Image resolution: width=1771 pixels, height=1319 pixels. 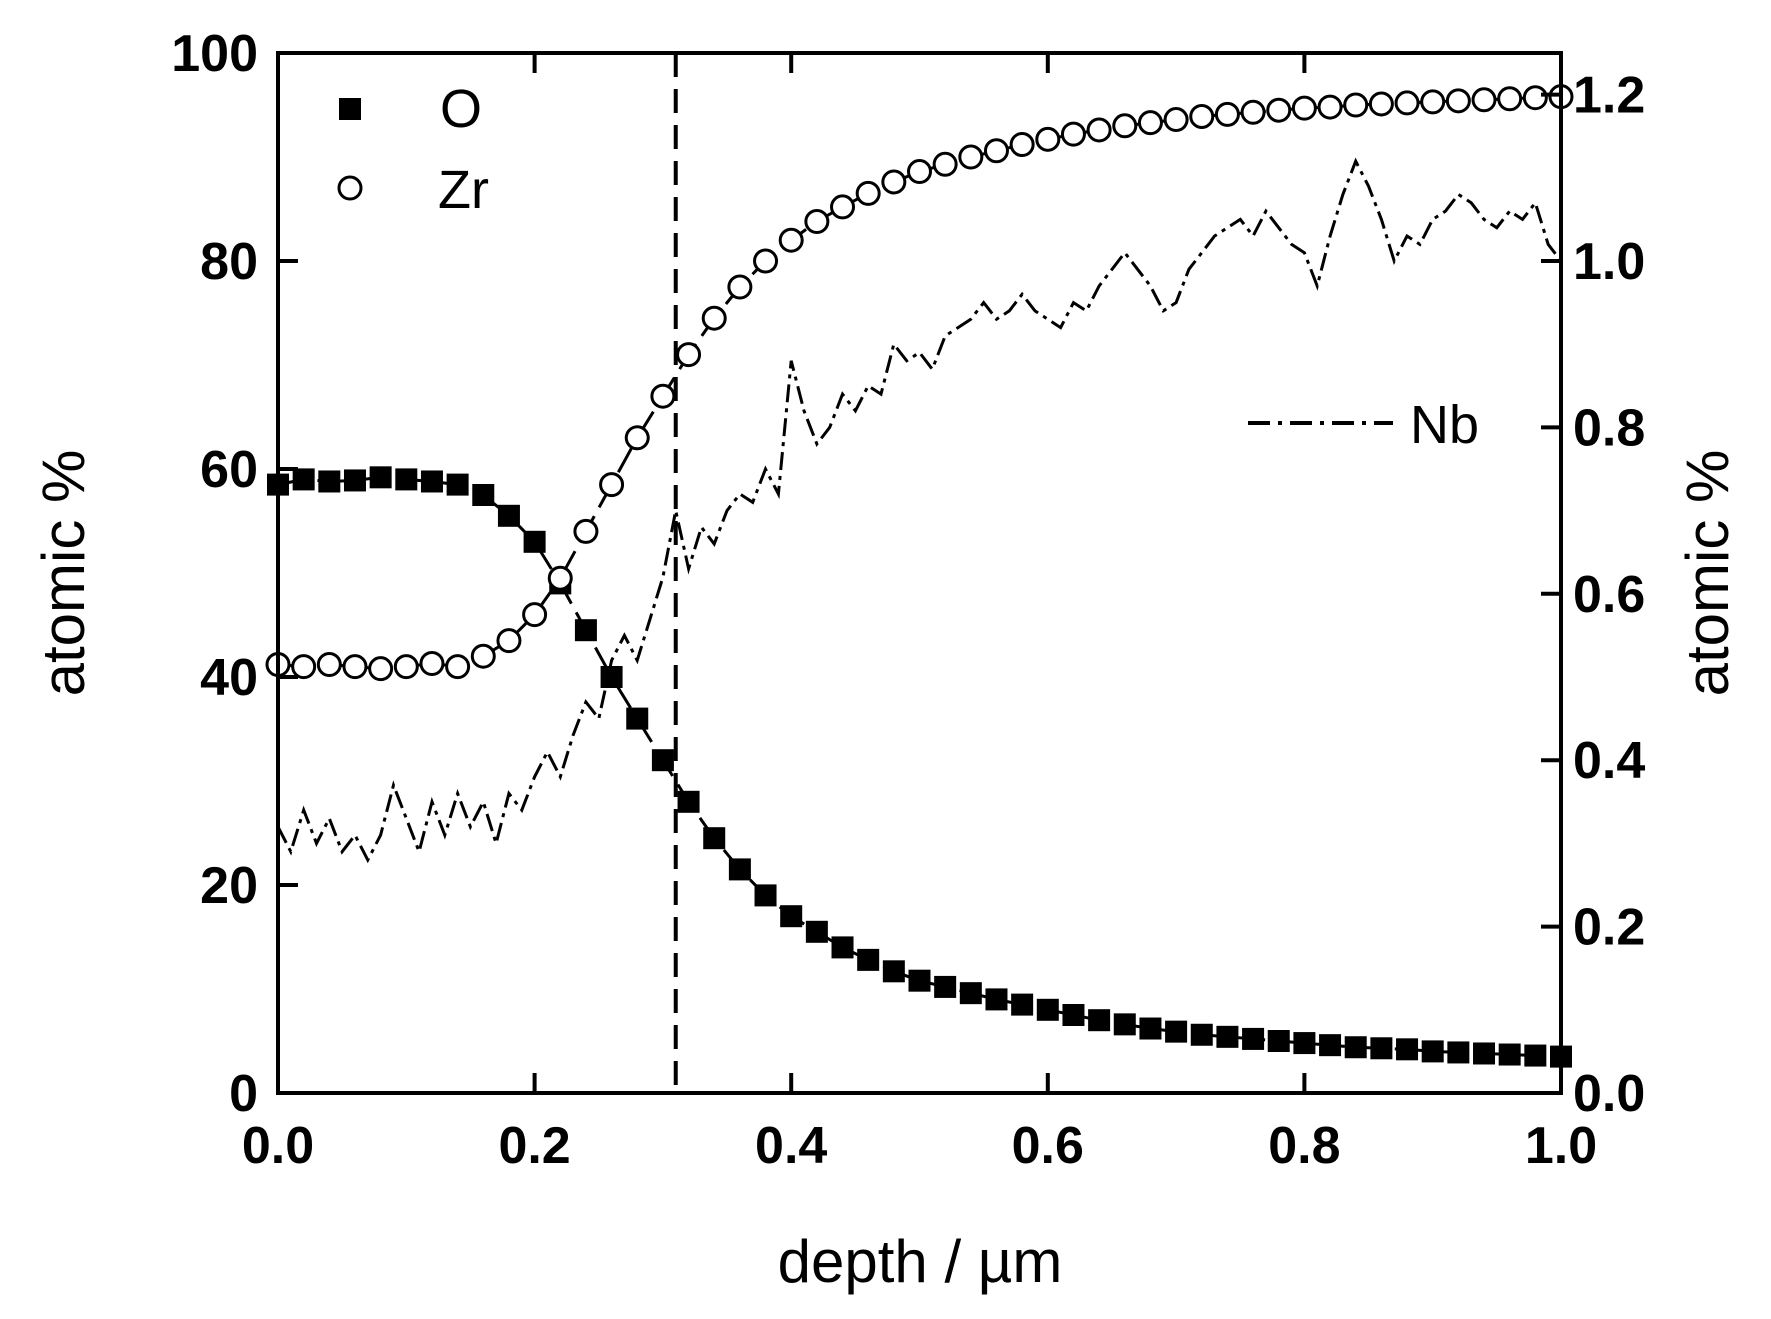 I want to click on x-tick-label: 0.8, so click(x=1304, y=1146).